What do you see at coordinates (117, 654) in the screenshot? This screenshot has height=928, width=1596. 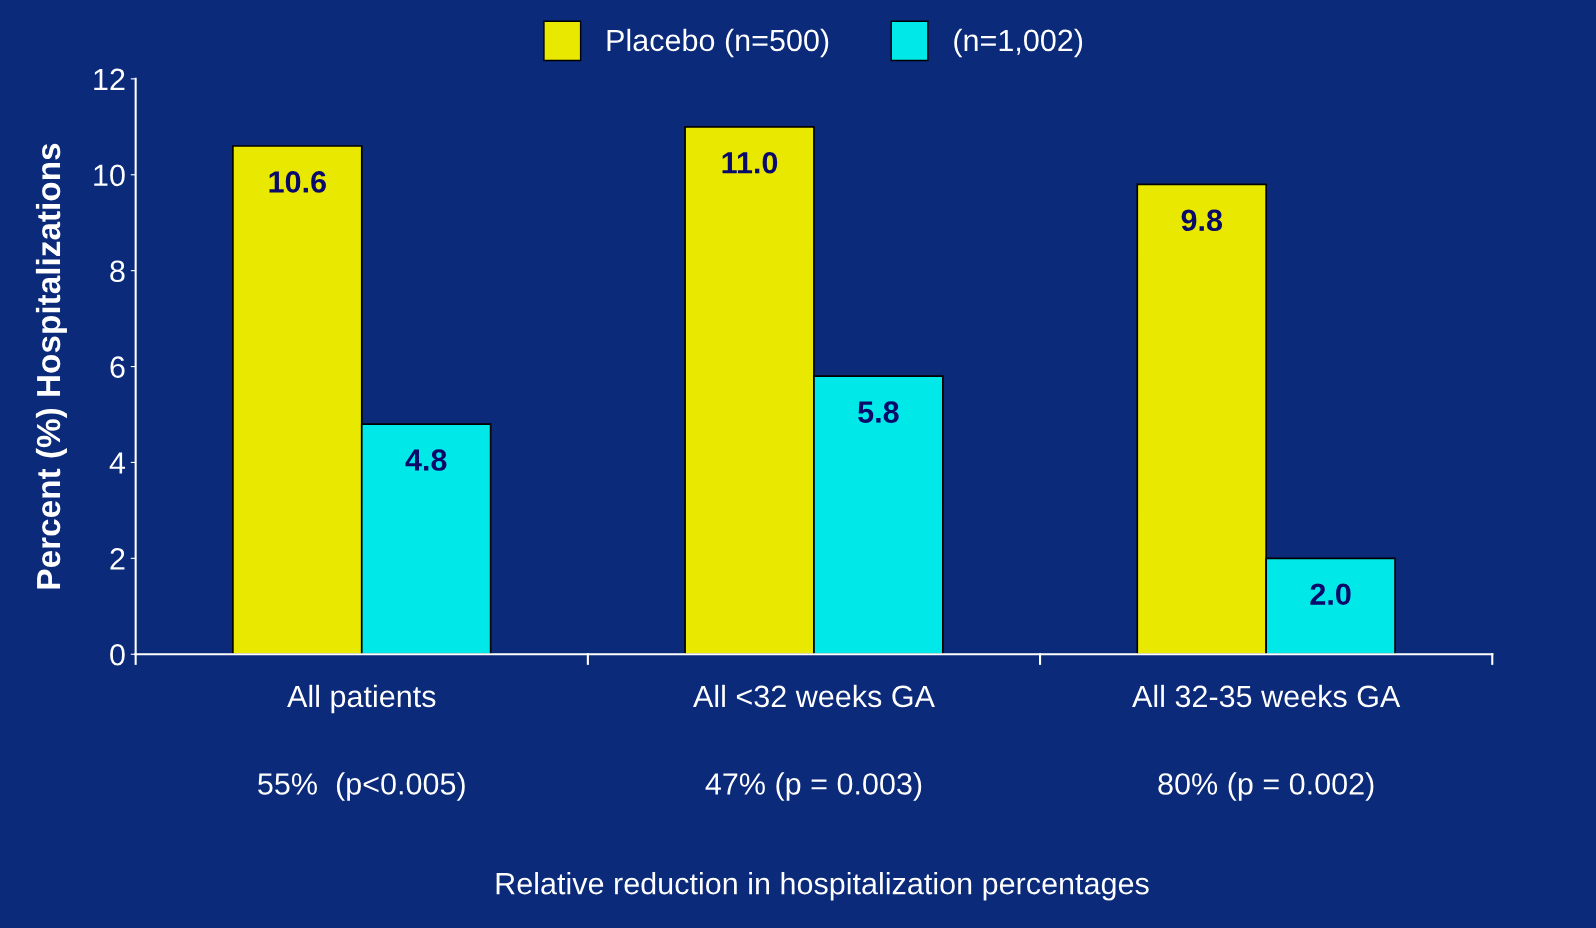 I see `y-tick-label: 0` at bounding box center [117, 654].